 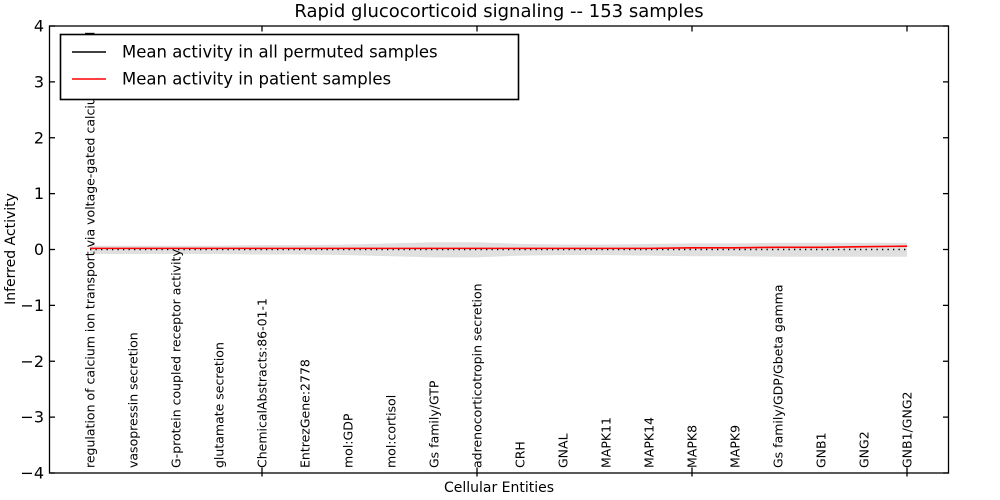 I want to click on legend-label-patient: Mean activity in patient samples, so click(x=256, y=79).